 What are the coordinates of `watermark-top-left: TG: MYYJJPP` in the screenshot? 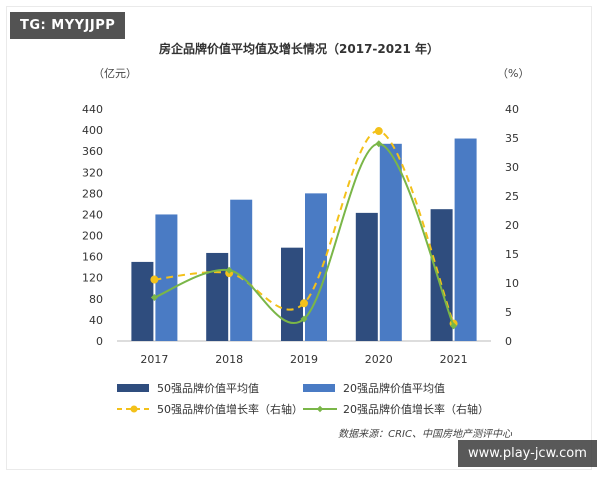 It's located at (68, 25).